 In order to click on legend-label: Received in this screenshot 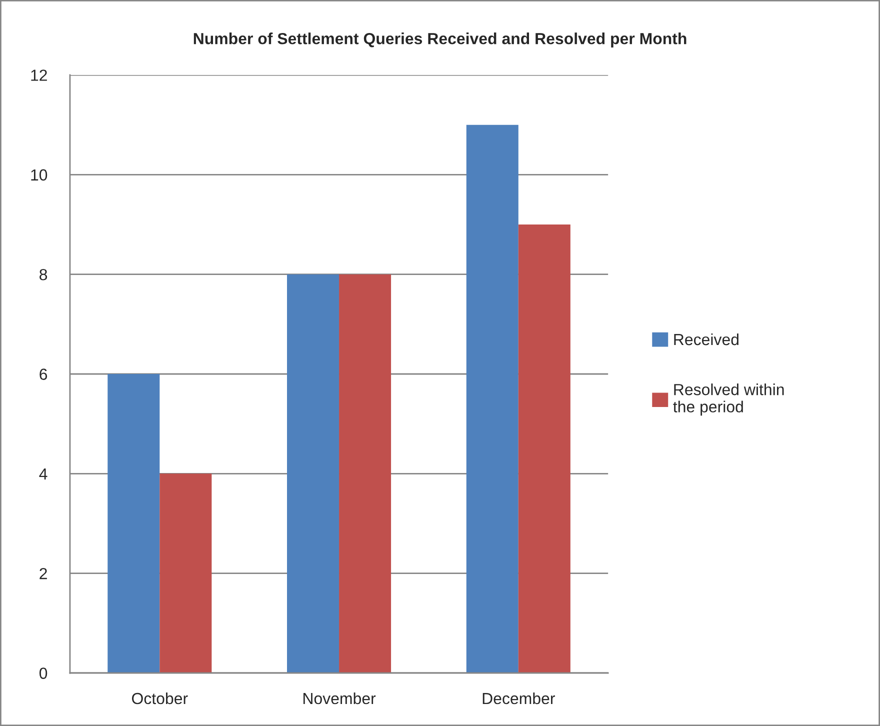, I will do `click(706, 339)`.